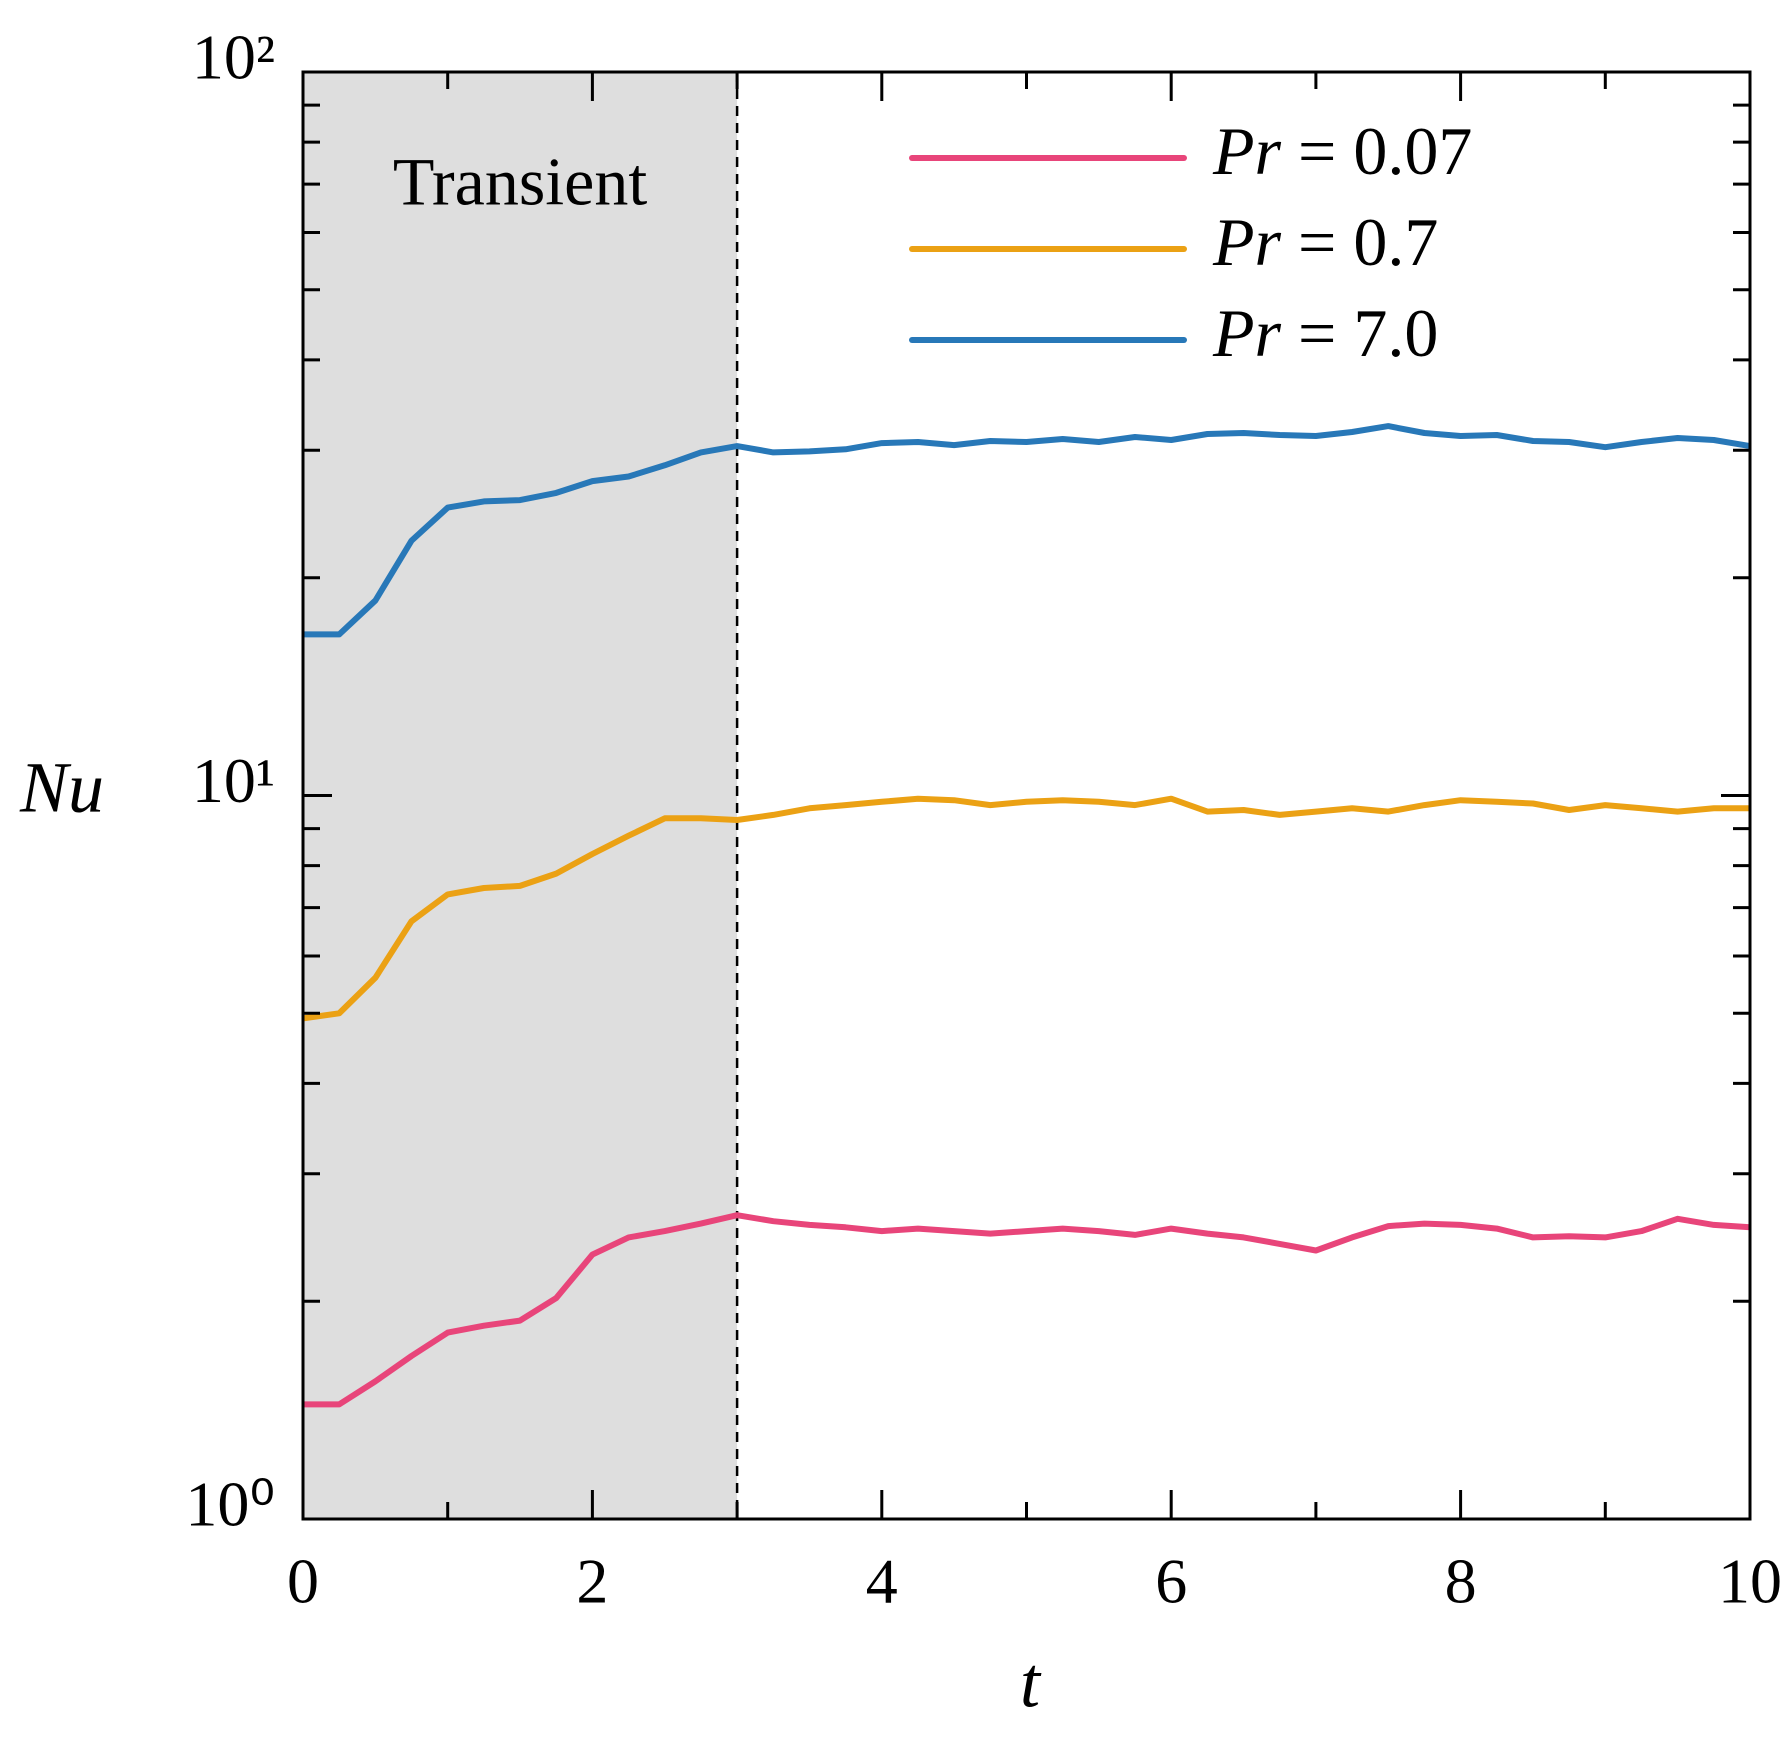  What do you see at coordinates (1750, 1581) in the screenshot?
I see `x-tick-label: 10` at bounding box center [1750, 1581].